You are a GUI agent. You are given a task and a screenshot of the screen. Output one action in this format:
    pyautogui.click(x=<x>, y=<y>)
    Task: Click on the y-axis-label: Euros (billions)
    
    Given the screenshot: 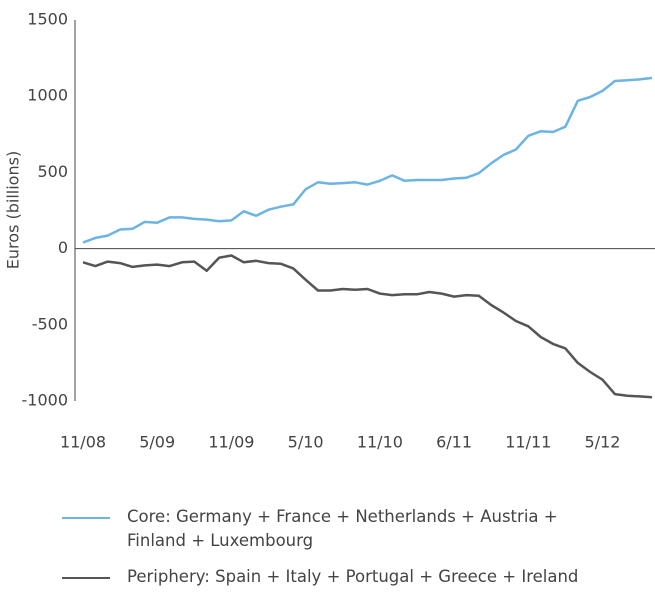 What is the action you would take?
    pyautogui.click(x=13, y=210)
    